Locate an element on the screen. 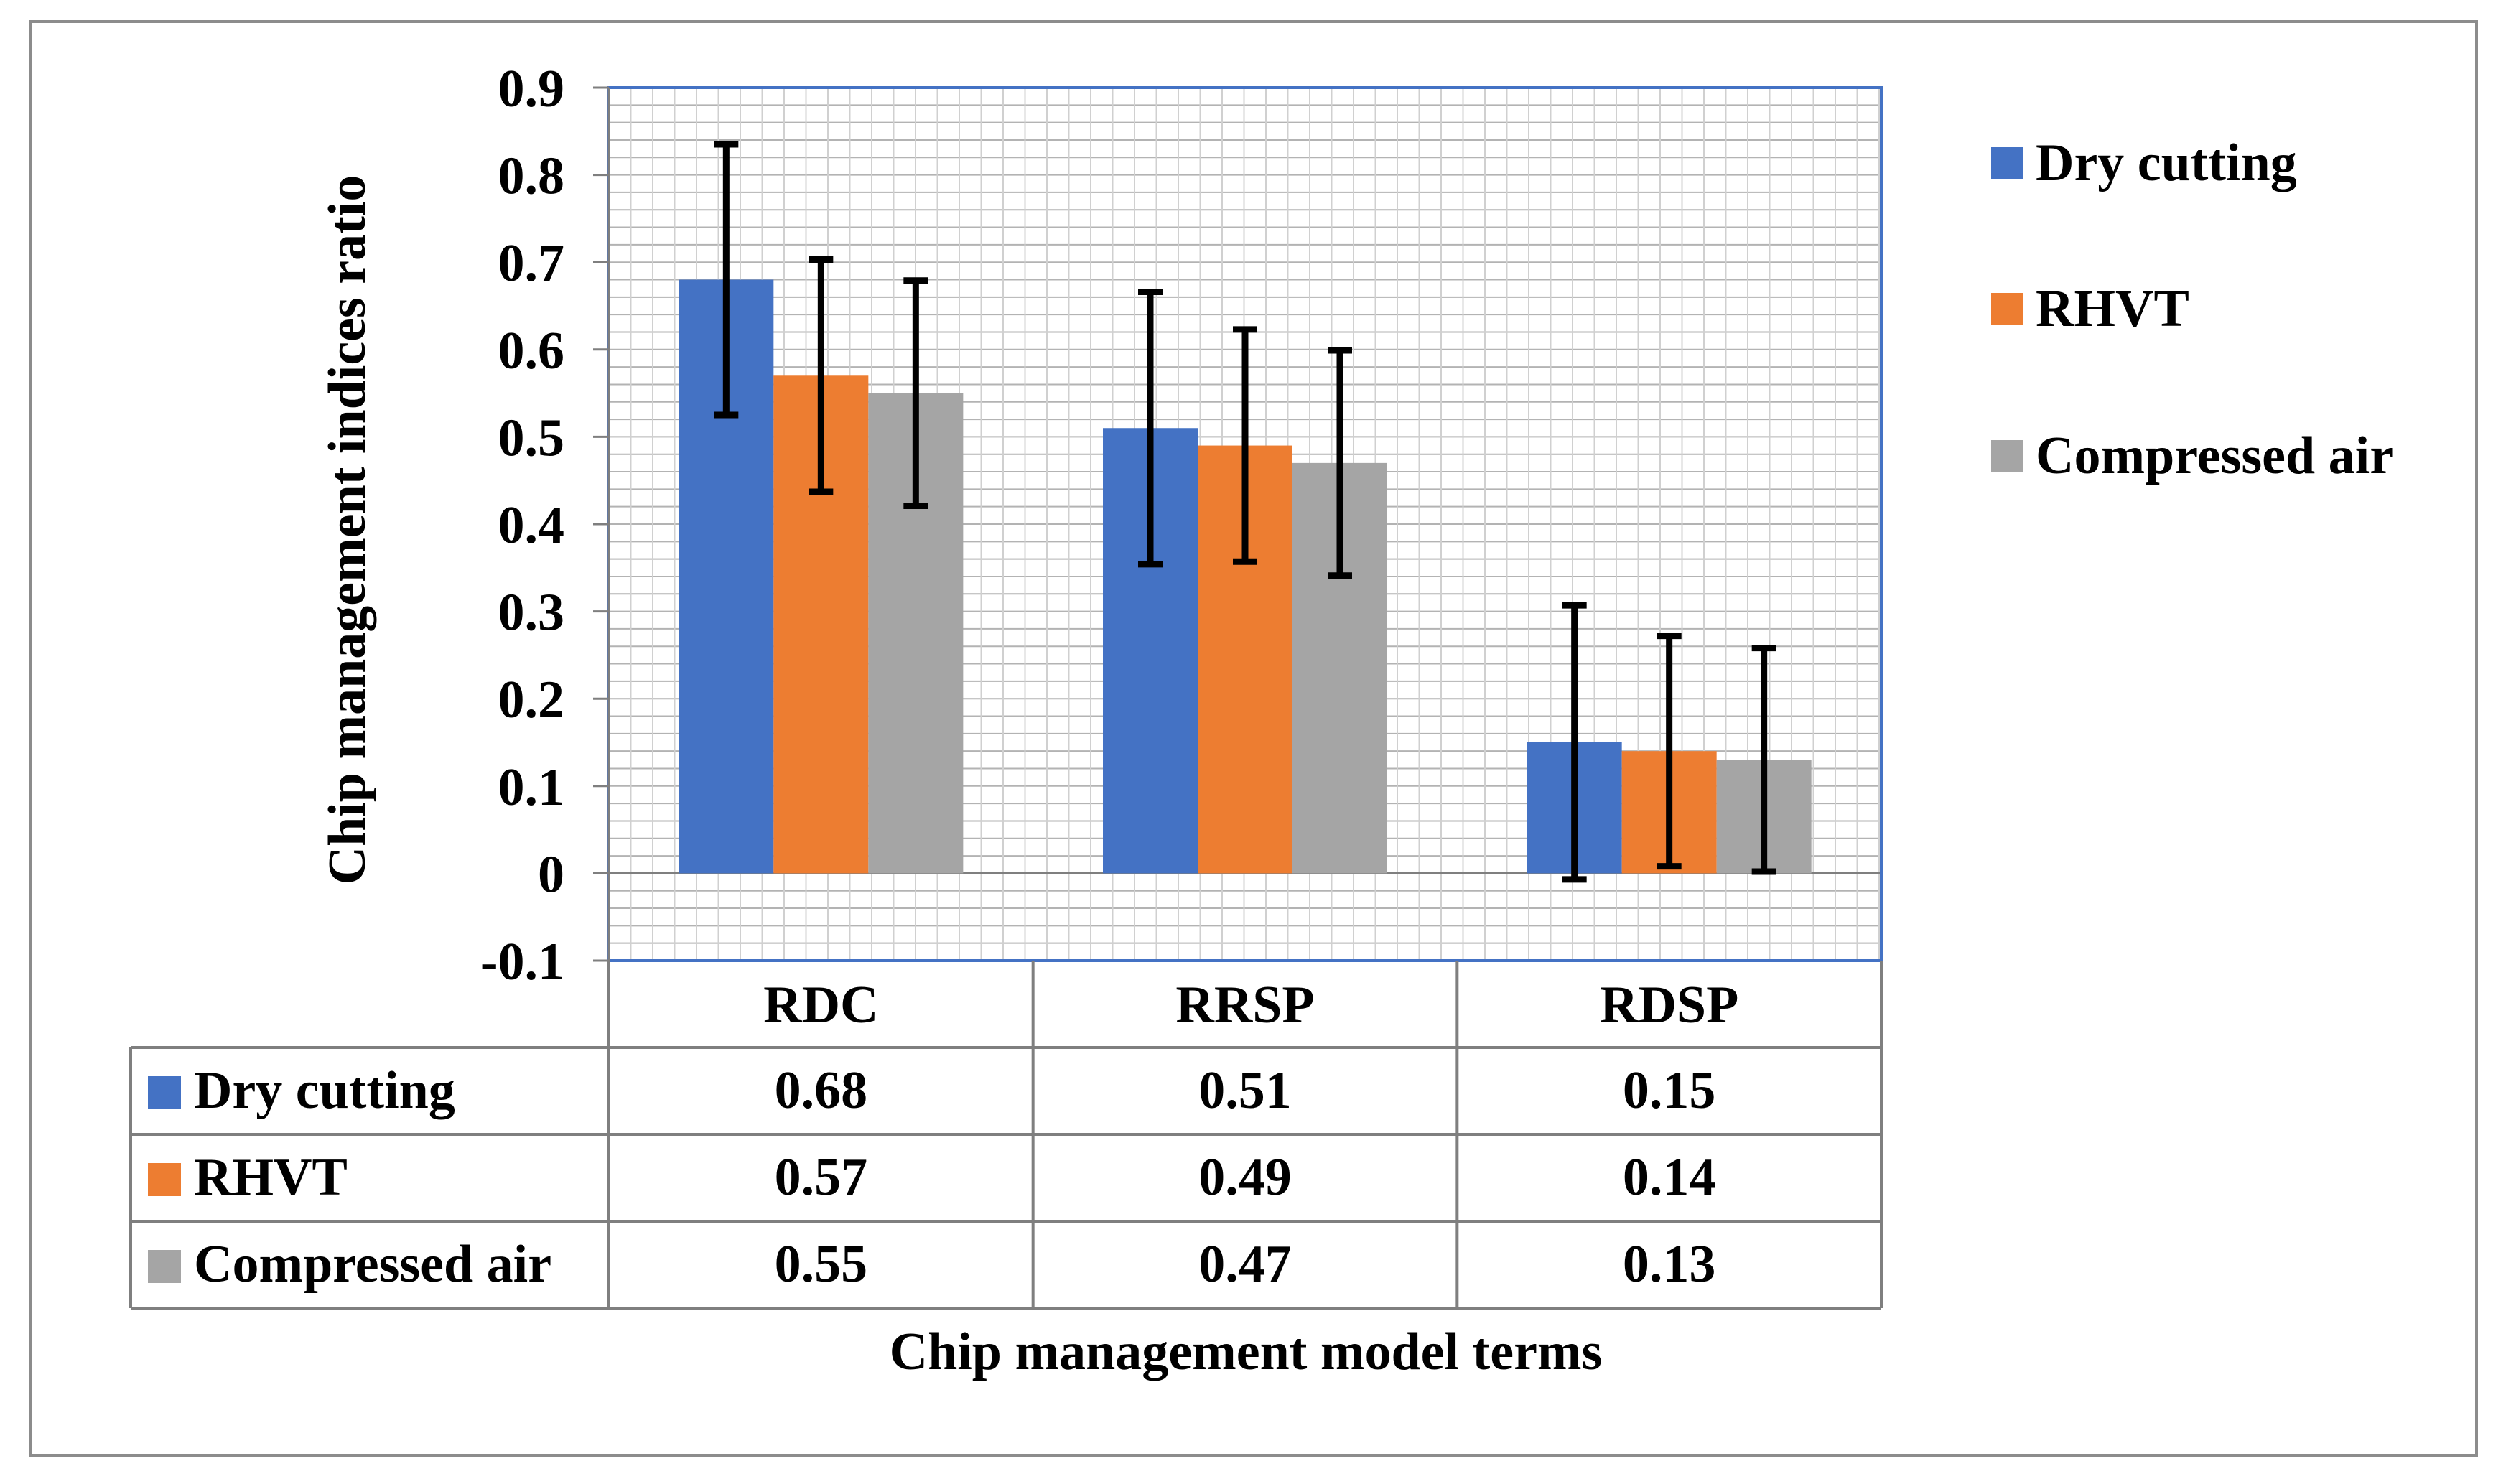 This screenshot has width=2511, height=1484. x-tick-label: RRSP is located at coordinates (1244, 1005).